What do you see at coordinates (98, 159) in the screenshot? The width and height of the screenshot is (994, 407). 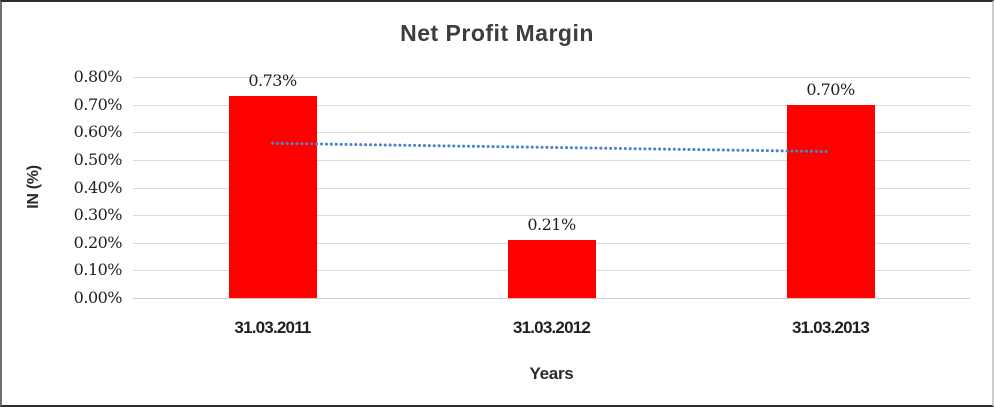 I see `y-tick-label: 0.50%` at bounding box center [98, 159].